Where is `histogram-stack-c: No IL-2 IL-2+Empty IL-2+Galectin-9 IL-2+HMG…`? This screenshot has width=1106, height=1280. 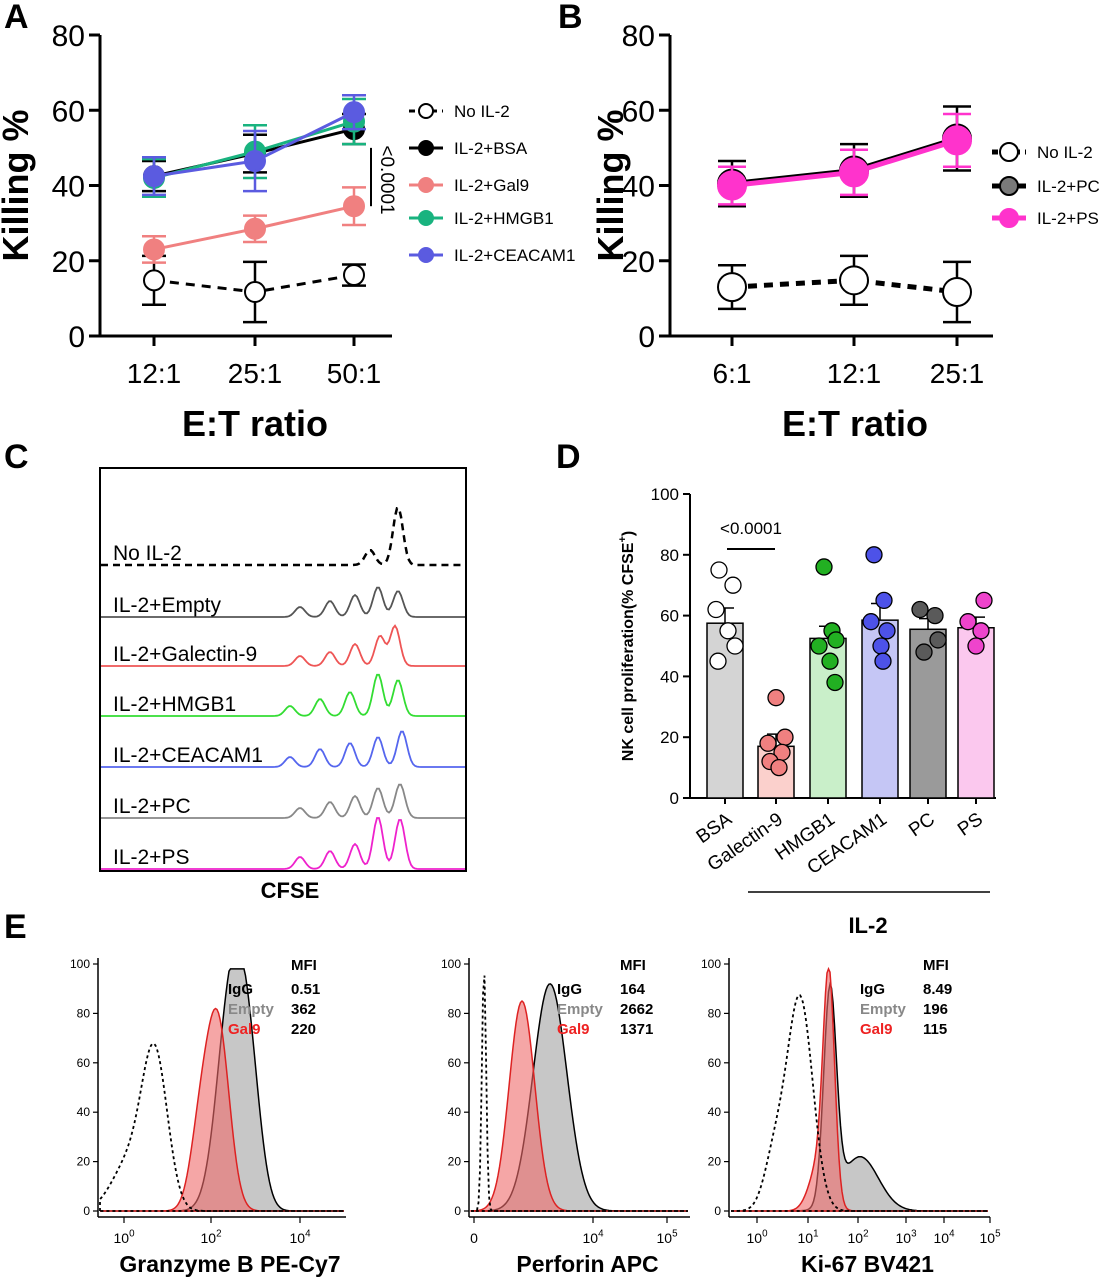 histogram-stack-c: No IL-2 IL-2+Empty IL-2+Galectin-9 IL-2+HMG… is located at coordinates (283, 685).